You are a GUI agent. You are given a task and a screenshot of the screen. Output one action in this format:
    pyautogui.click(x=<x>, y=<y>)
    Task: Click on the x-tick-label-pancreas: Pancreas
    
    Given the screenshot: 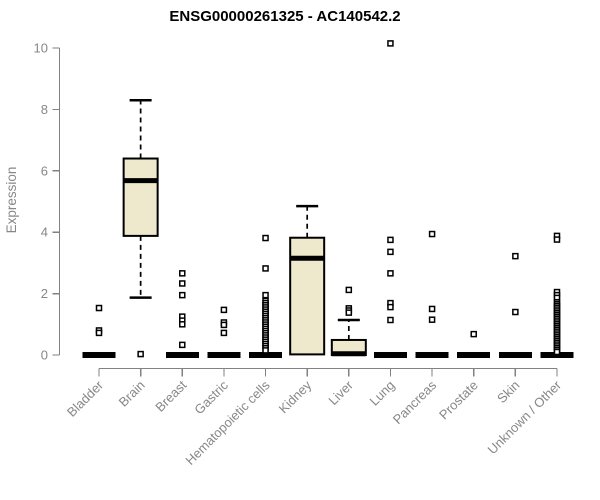 What is the action you would take?
    pyautogui.click(x=415, y=402)
    